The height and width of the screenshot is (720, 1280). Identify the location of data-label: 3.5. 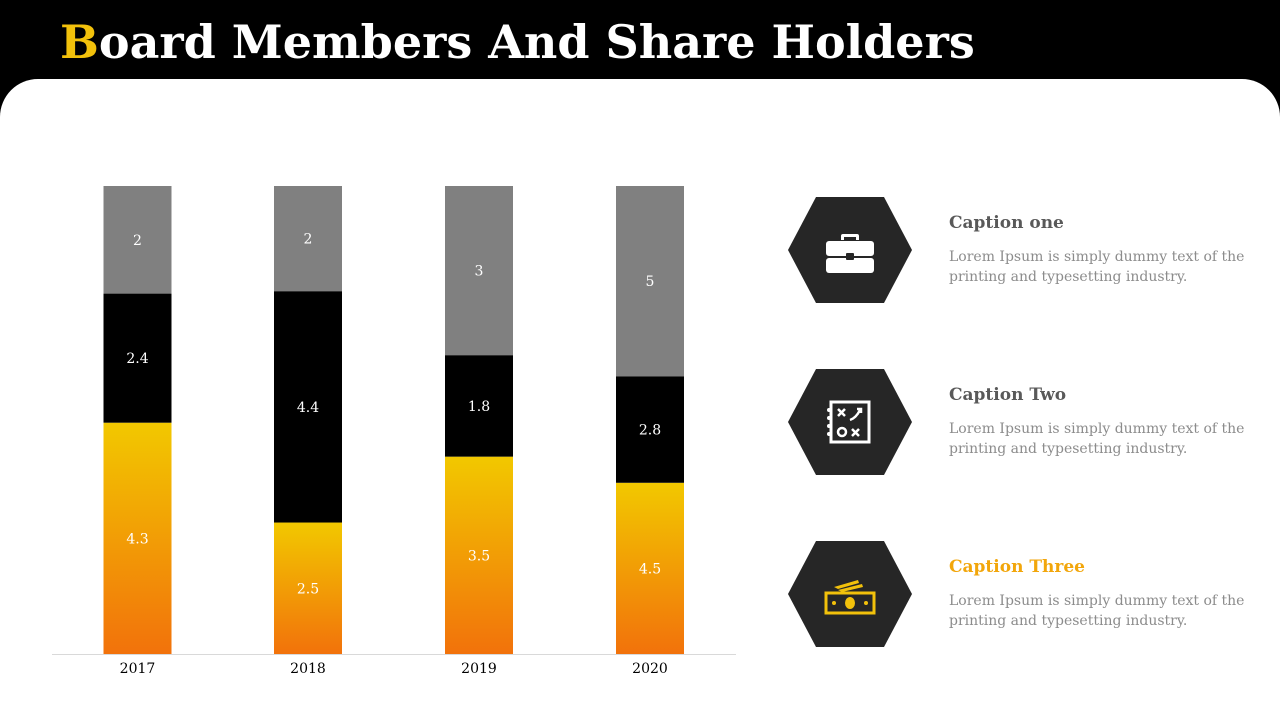
(479, 556).